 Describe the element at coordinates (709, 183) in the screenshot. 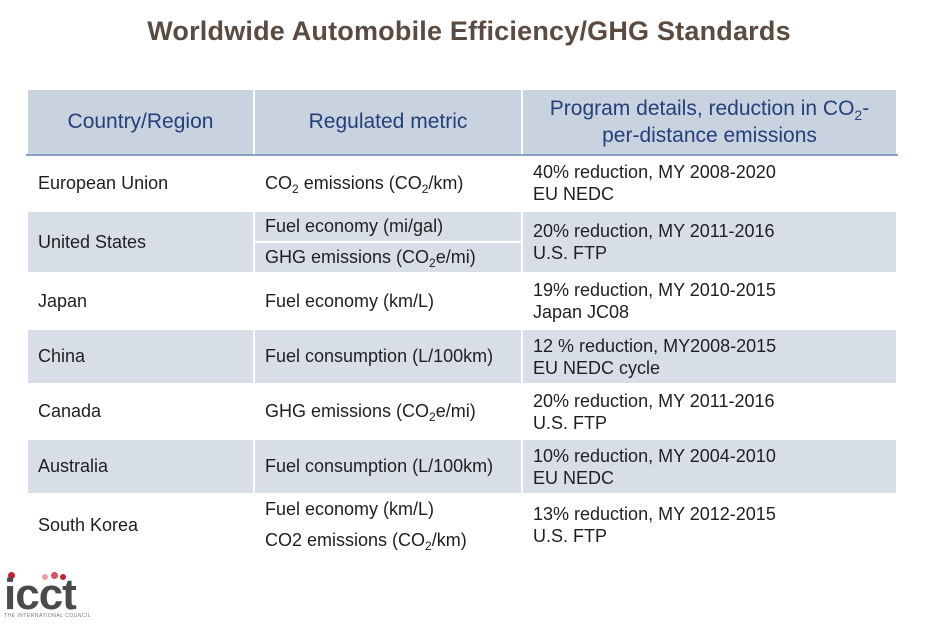

I see `details-cell: 40% reduction, MY 2008-2020 EU NEDC` at that location.